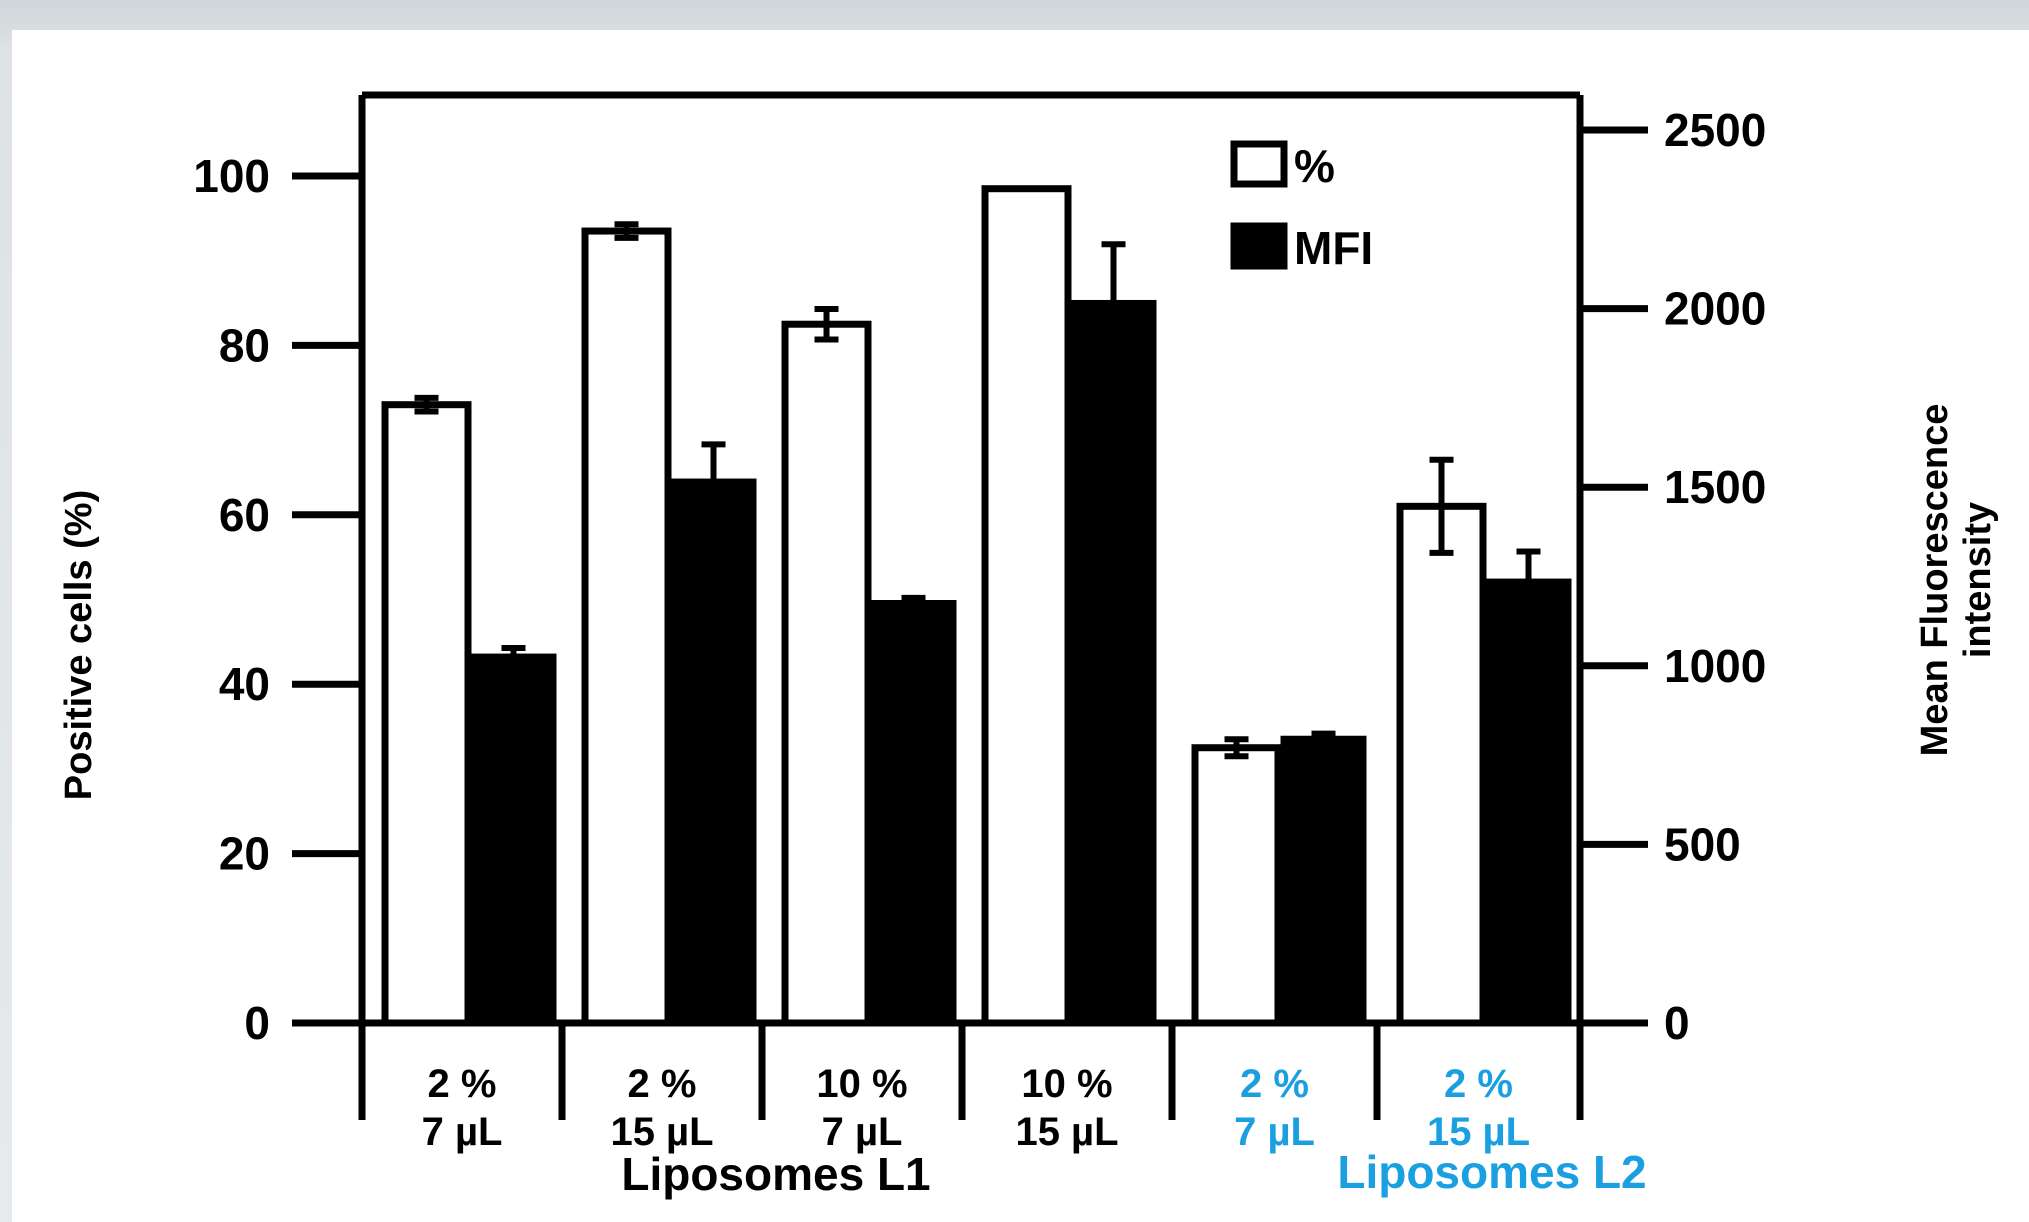 The image size is (2029, 1222). I want to click on y-left-tick-label: 60, so click(244, 515).